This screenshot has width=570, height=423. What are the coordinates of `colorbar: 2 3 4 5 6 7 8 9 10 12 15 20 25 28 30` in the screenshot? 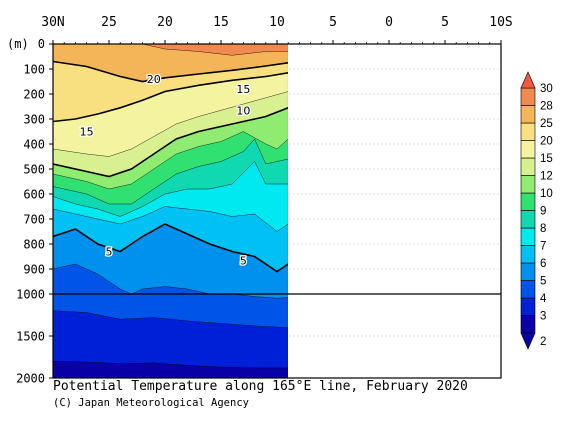 It's located at (536, 210).